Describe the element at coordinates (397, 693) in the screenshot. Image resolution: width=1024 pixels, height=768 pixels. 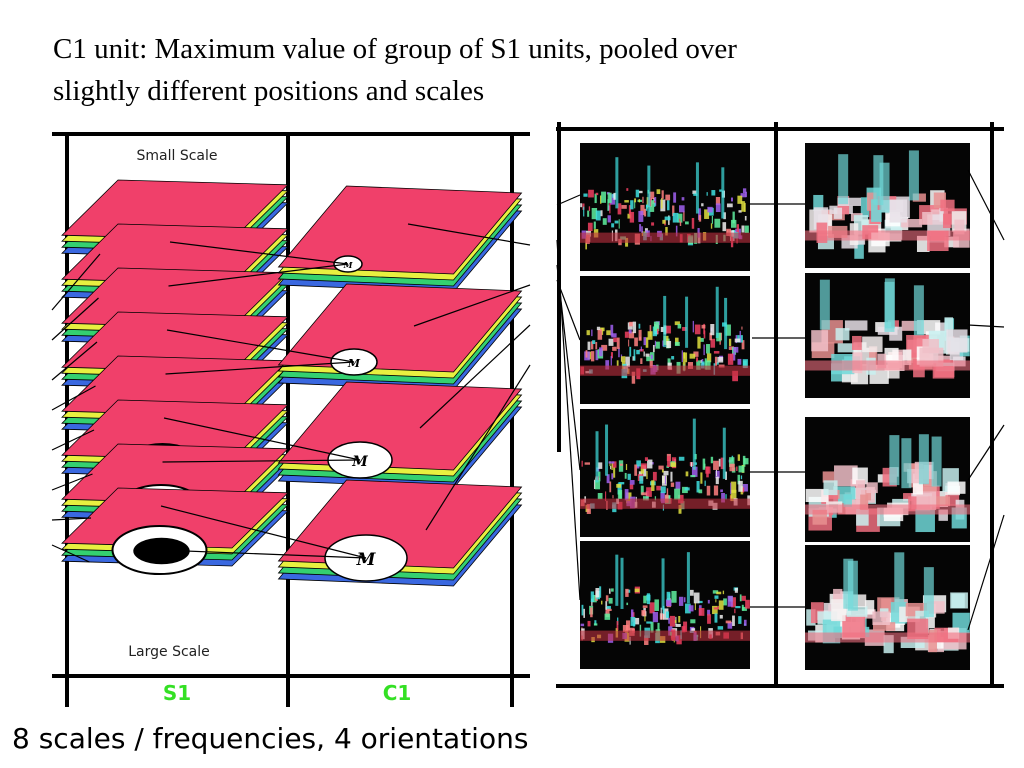
I see `c1-label: C1` at that location.